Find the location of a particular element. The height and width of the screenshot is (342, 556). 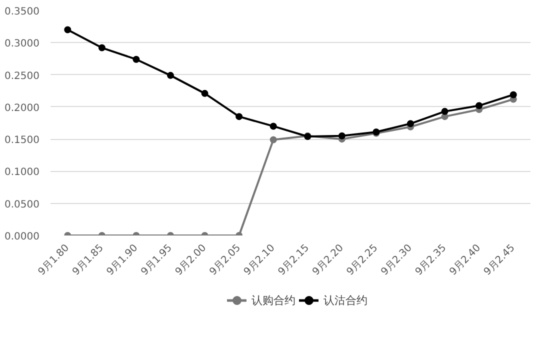

legend-label: 认购合约 is located at coordinates (274, 300).